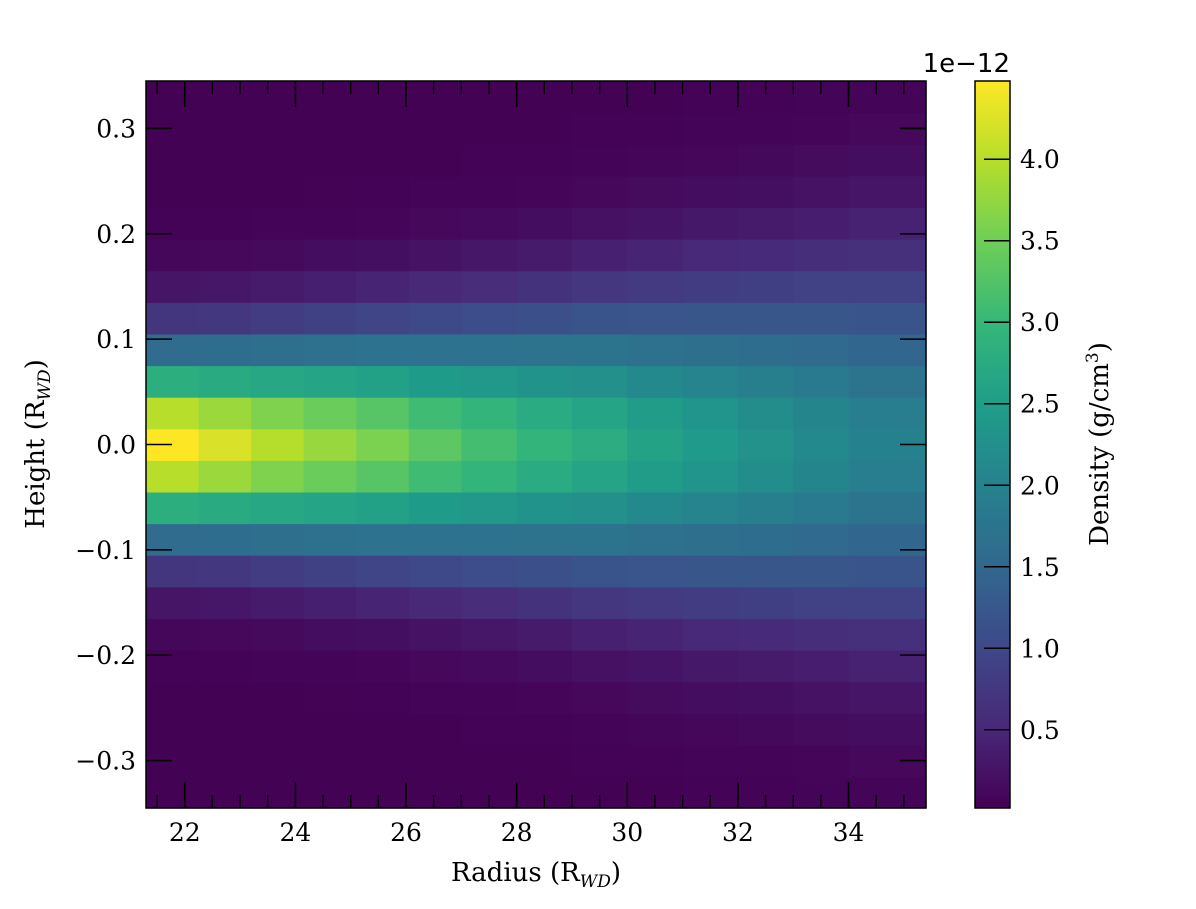 This screenshot has height=909, width=1196. What do you see at coordinates (738, 832) in the screenshot?
I see `x-tick-label: 32` at bounding box center [738, 832].